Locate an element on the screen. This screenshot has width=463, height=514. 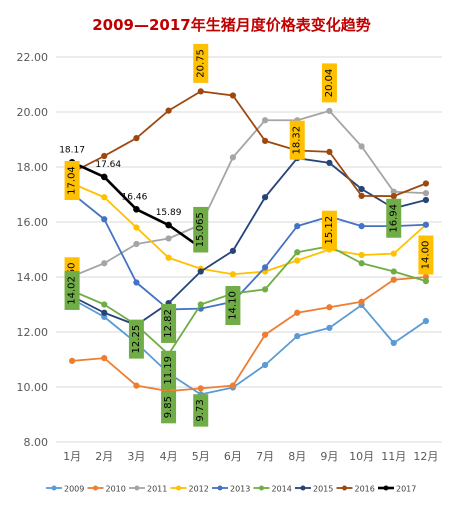
data-label-2017-3: 16.46 is located at coordinates (135, 197).